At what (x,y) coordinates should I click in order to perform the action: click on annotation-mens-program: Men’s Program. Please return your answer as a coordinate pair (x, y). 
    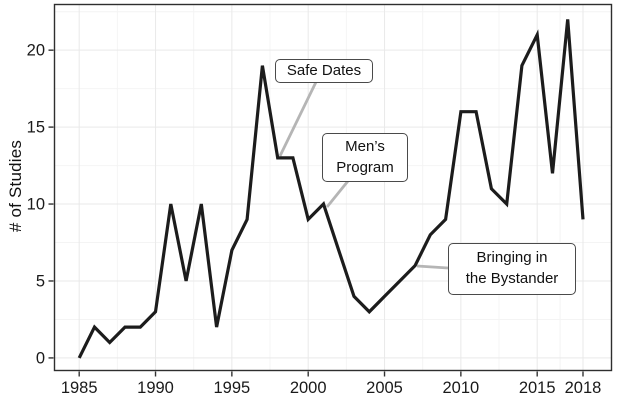
    Looking at the image, I should click on (365, 157).